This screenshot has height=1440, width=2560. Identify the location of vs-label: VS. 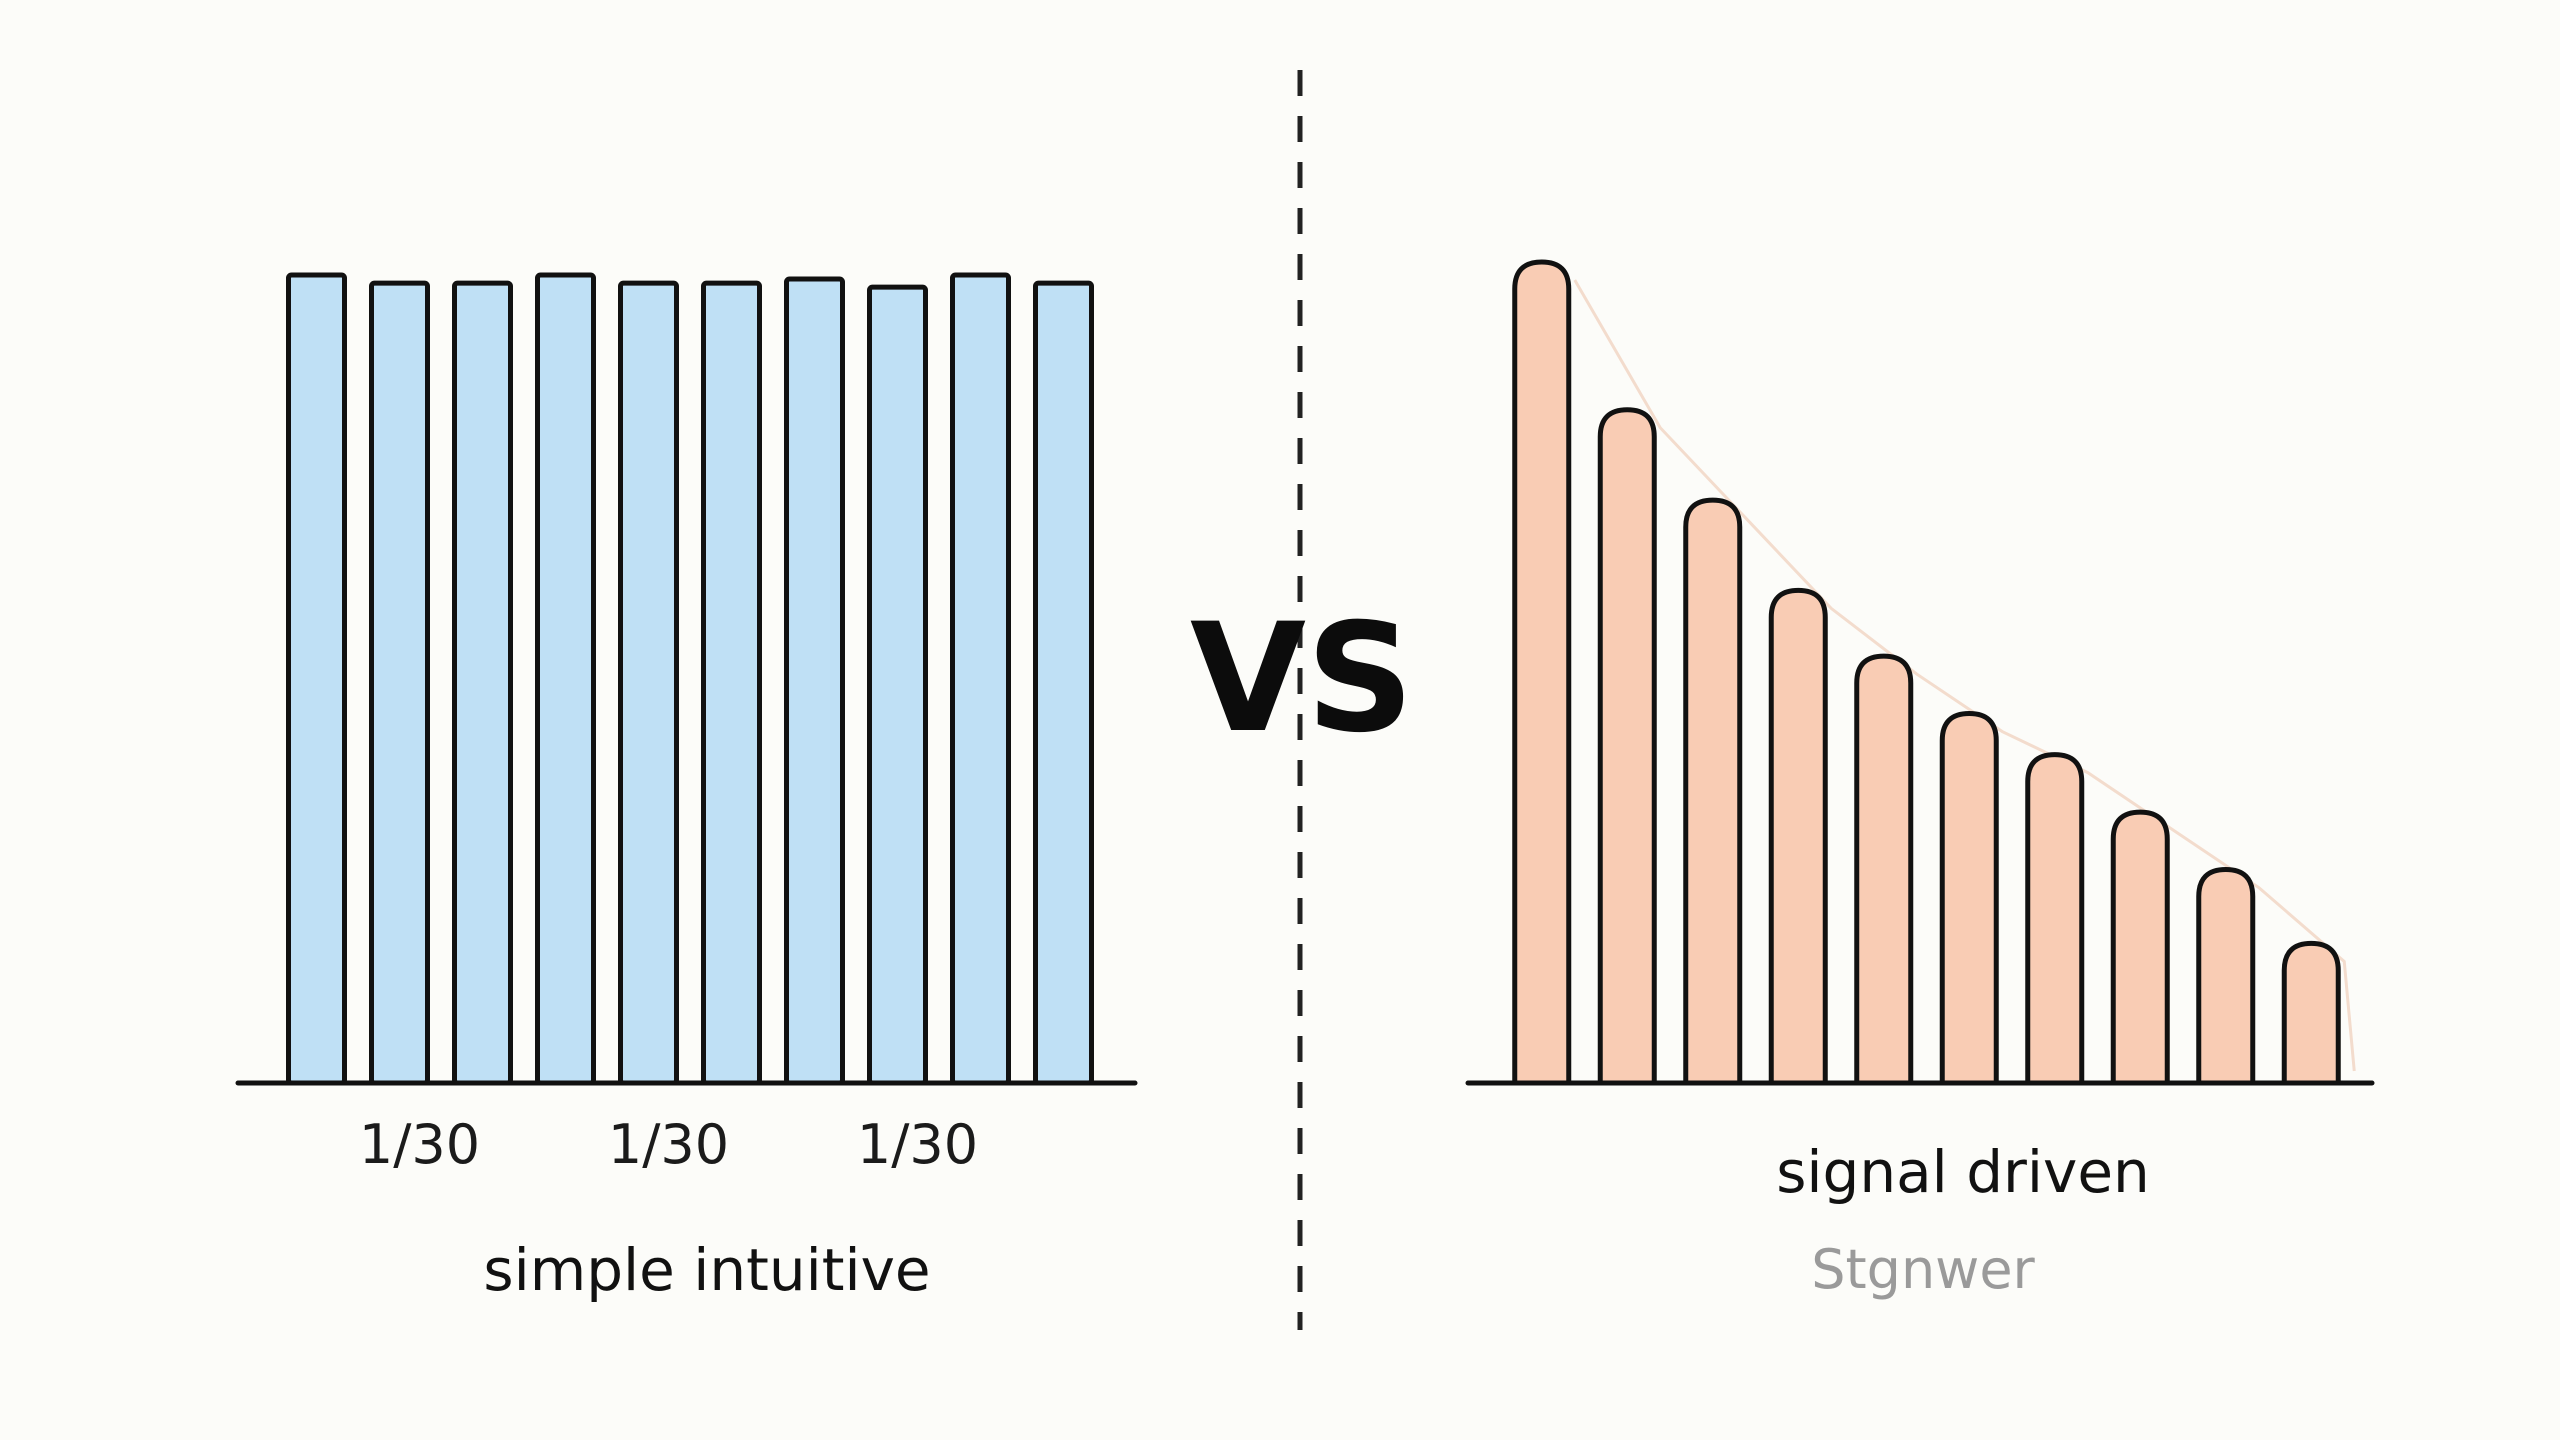
(1302, 679).